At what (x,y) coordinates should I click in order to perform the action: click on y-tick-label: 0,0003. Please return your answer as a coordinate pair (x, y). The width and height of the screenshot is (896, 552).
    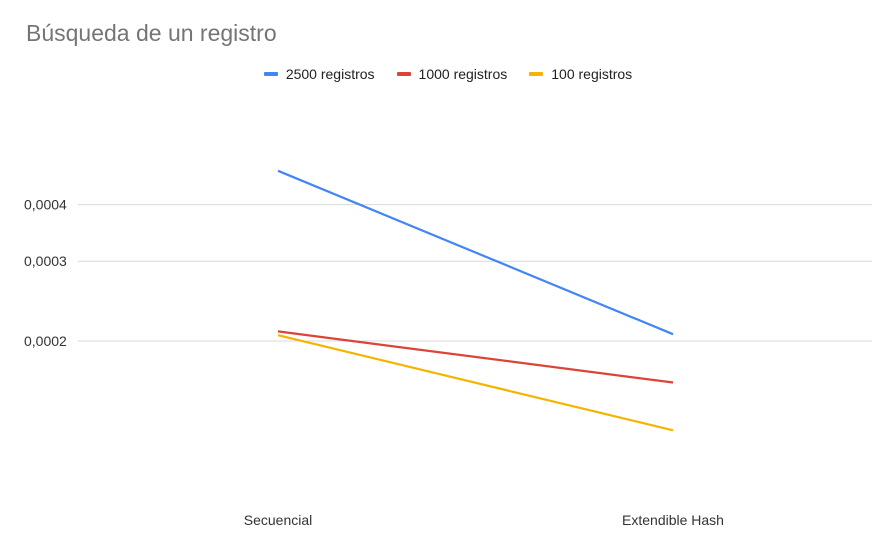
    Looking at the image, I should click on (45, 261).